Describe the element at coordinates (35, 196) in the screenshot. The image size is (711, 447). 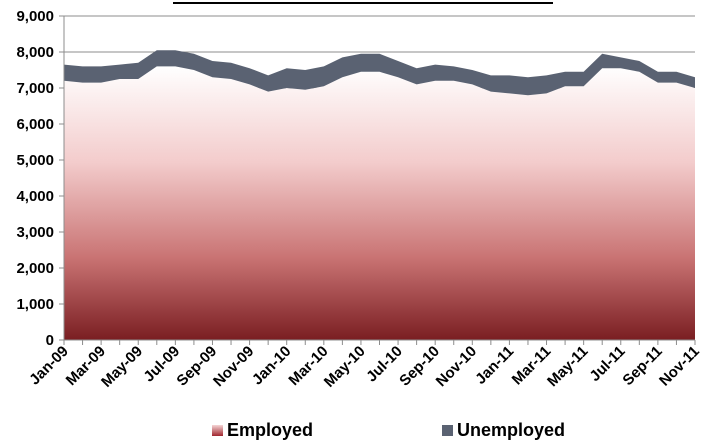
I see `y-tick-label: 4,000` at that location.